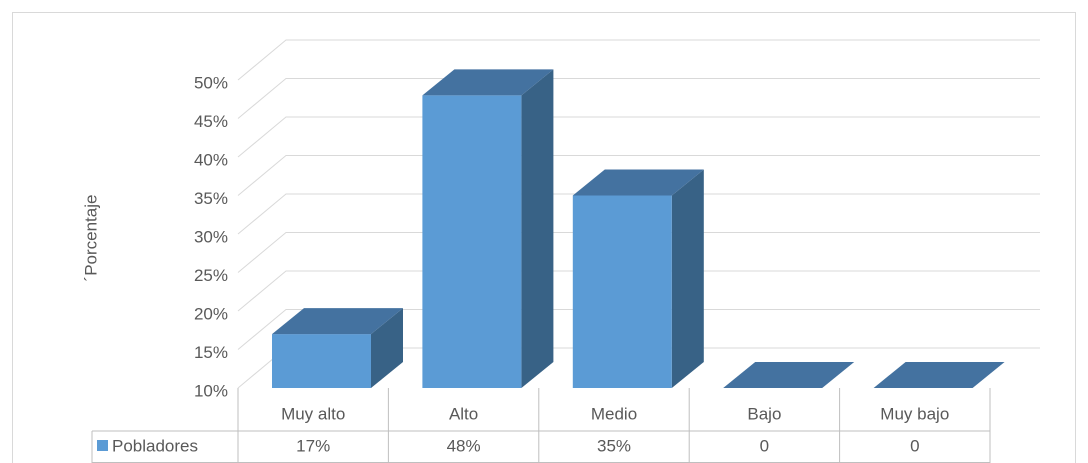 This screenshot has width=1088, height=463. What do you see at coordinates (211, 390) in the screenshot?
I see `y-tick-label: 10%` at bounding box center [211, 390].